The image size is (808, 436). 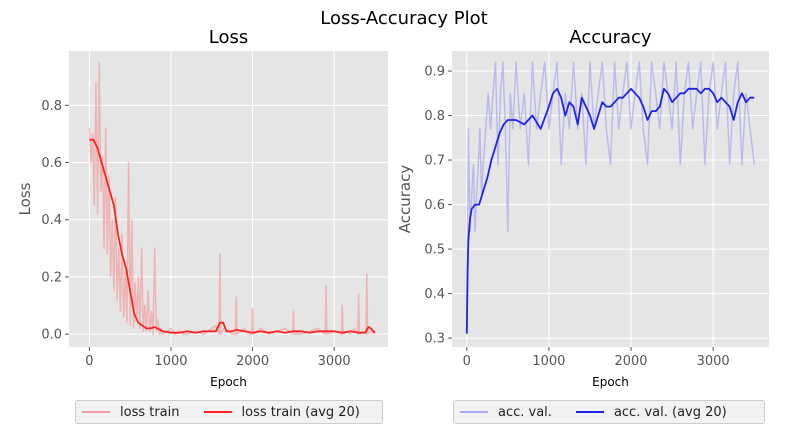 What do you see at coordinates (51, 335) in the screenshot?
I see `loss-y-tick-label: 0.0` at bounding box center [51, 335].